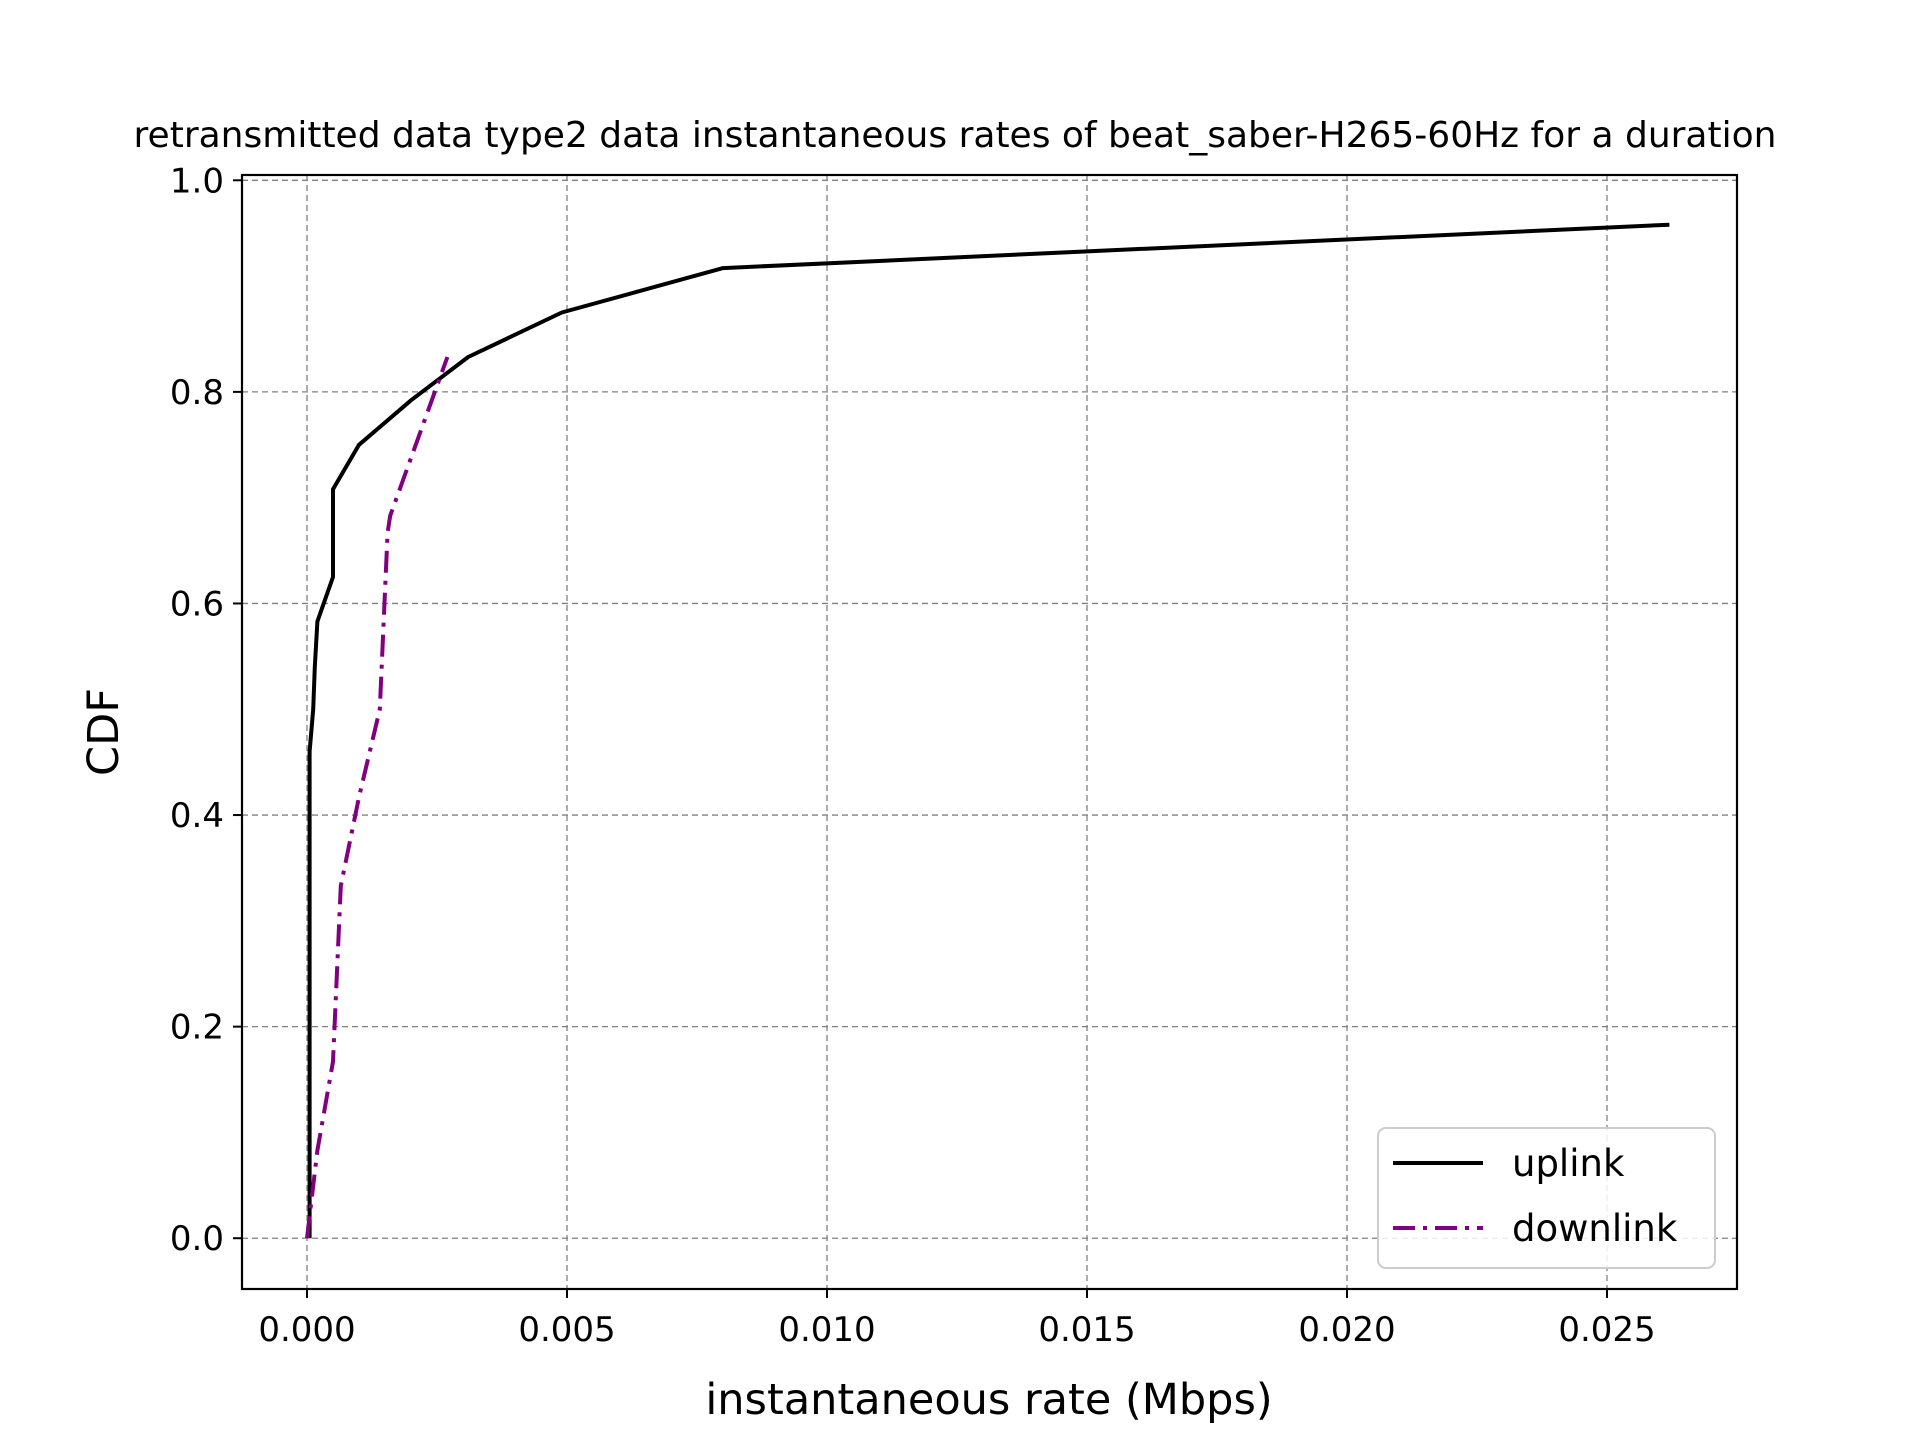 This screenshot has height=1440, width=1920. What do you see at coordinates (197, 1239) in the screenshot?
I see `y-tick-label: 0.0` at bounding box center [197, 1239].